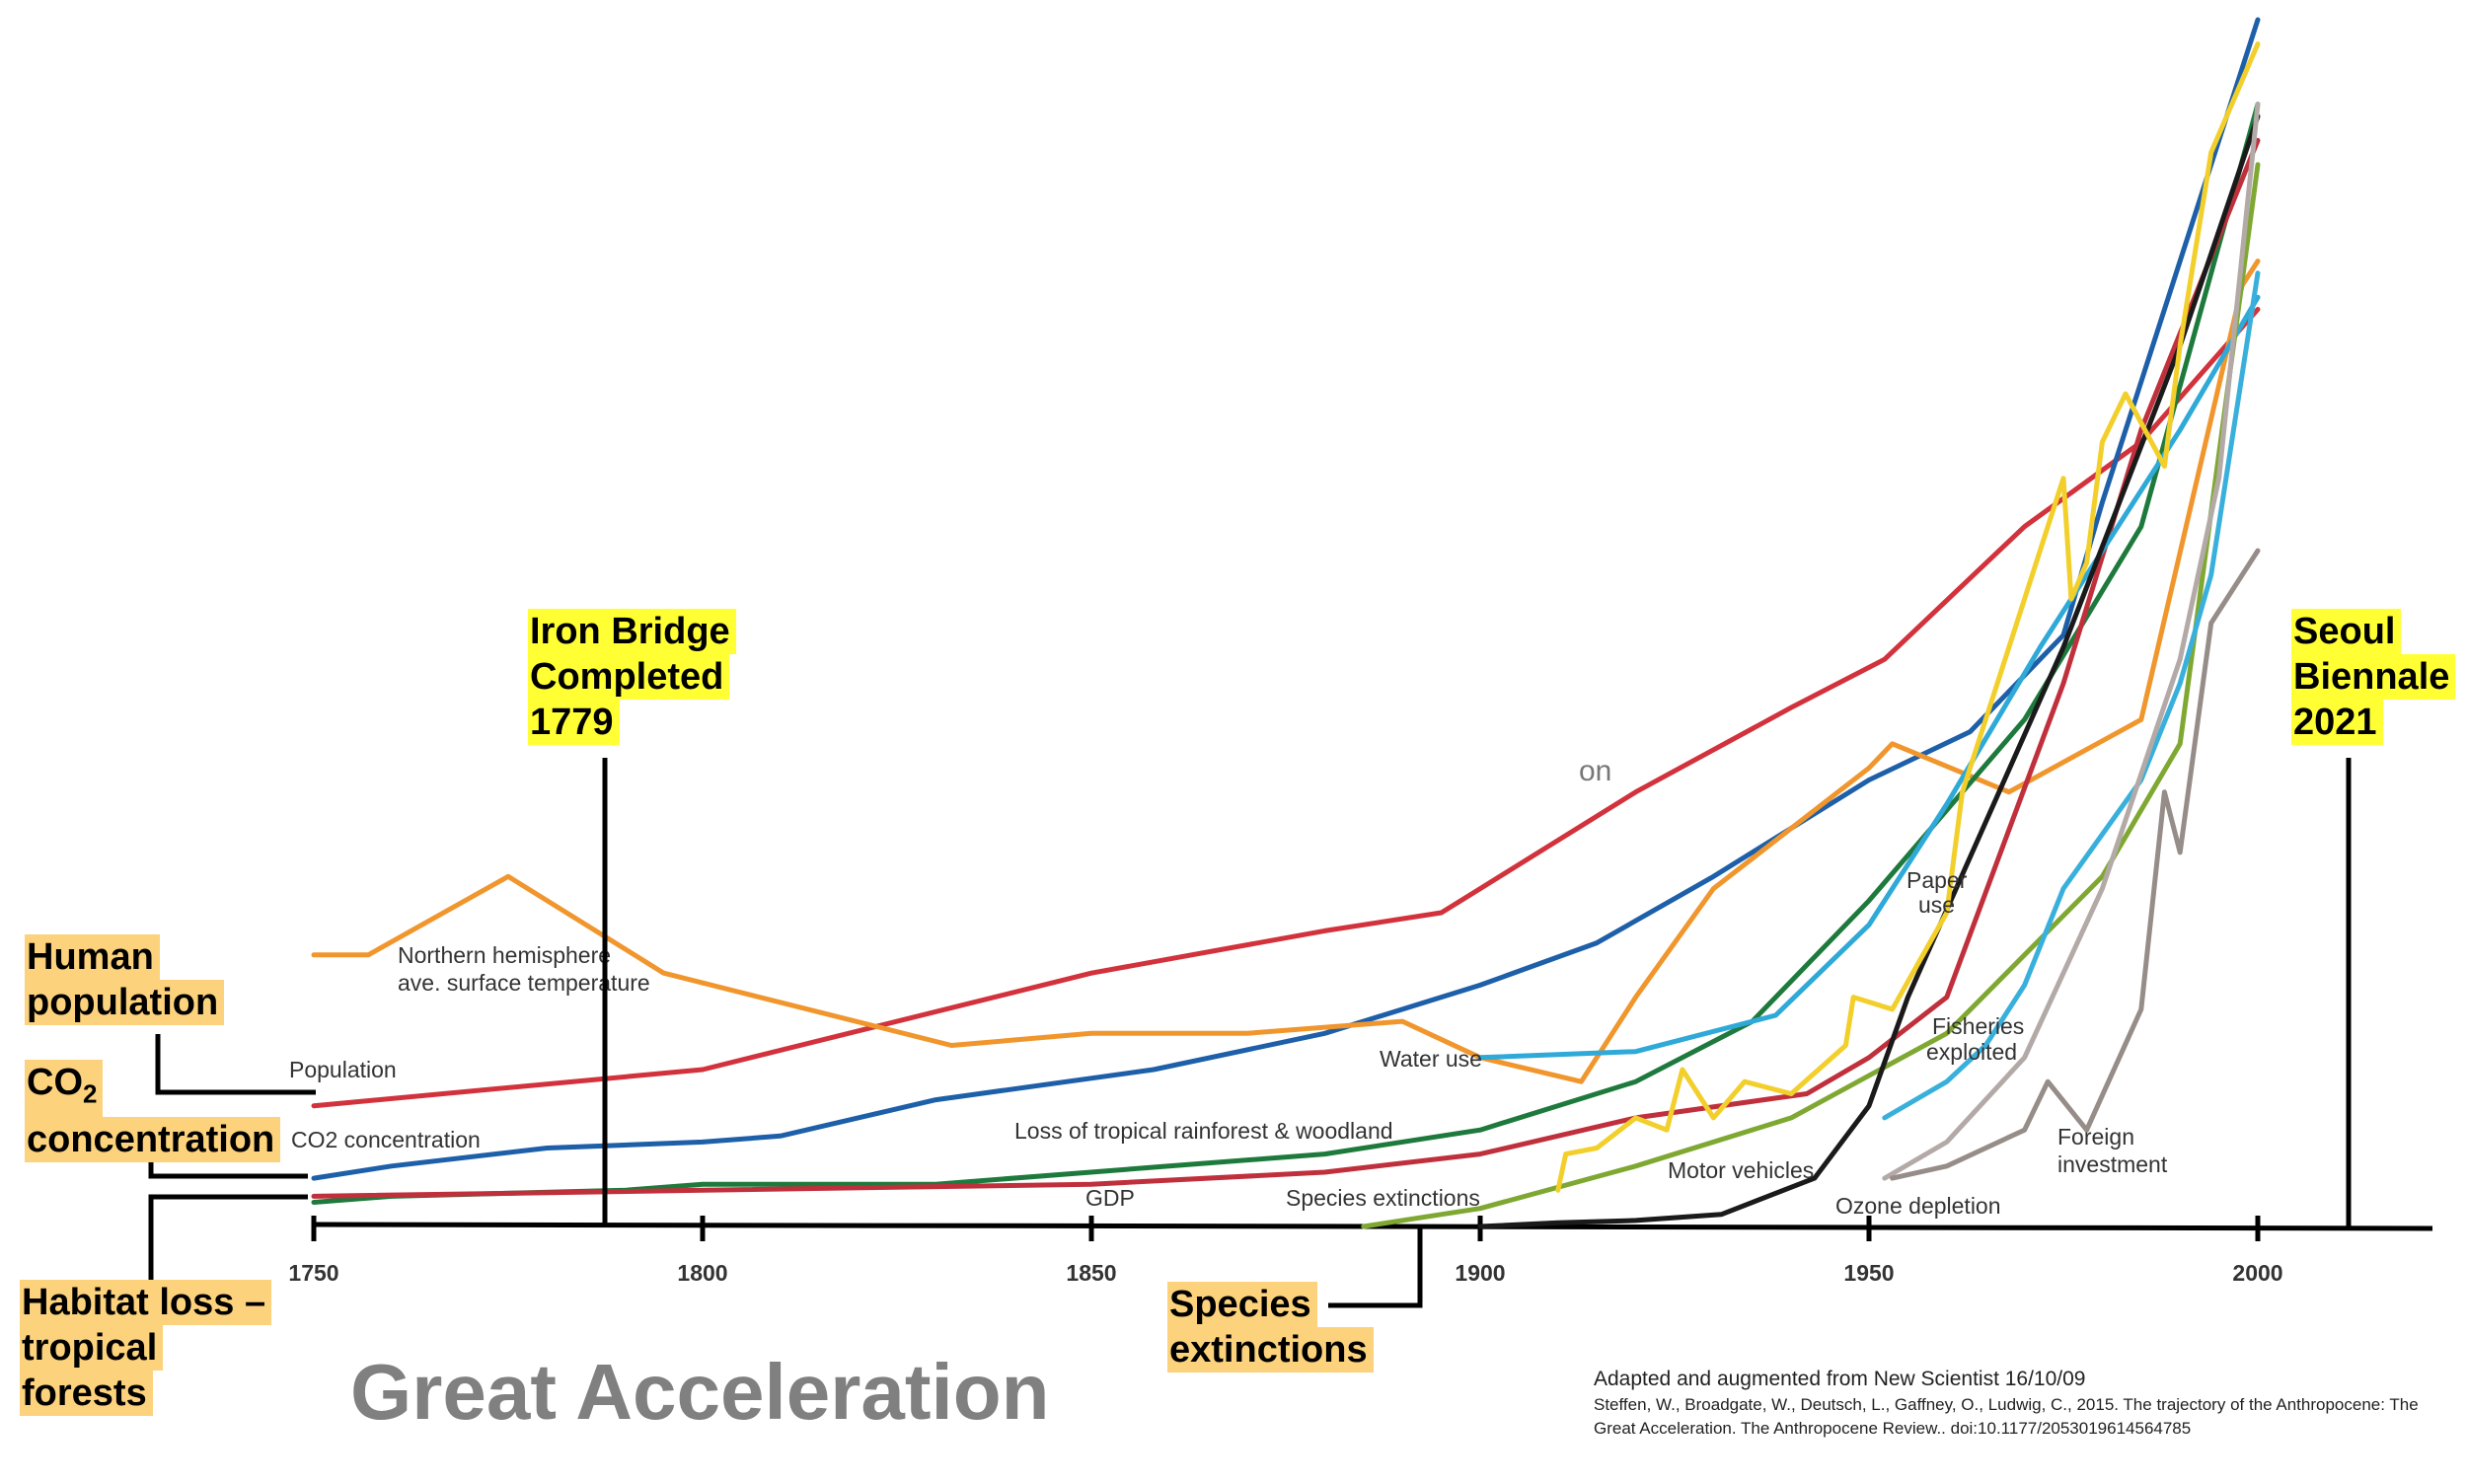 The width and height of the screenshot is (2467, 1484). I want to click on co2-subscript: 2, so click(90, 1093).